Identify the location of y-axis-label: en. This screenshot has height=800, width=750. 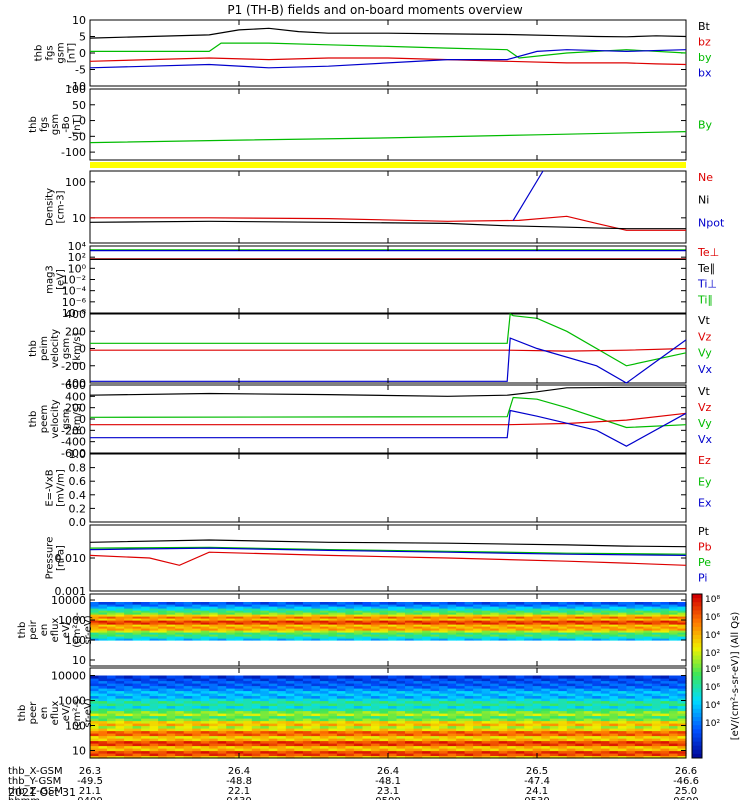
(44, 713).